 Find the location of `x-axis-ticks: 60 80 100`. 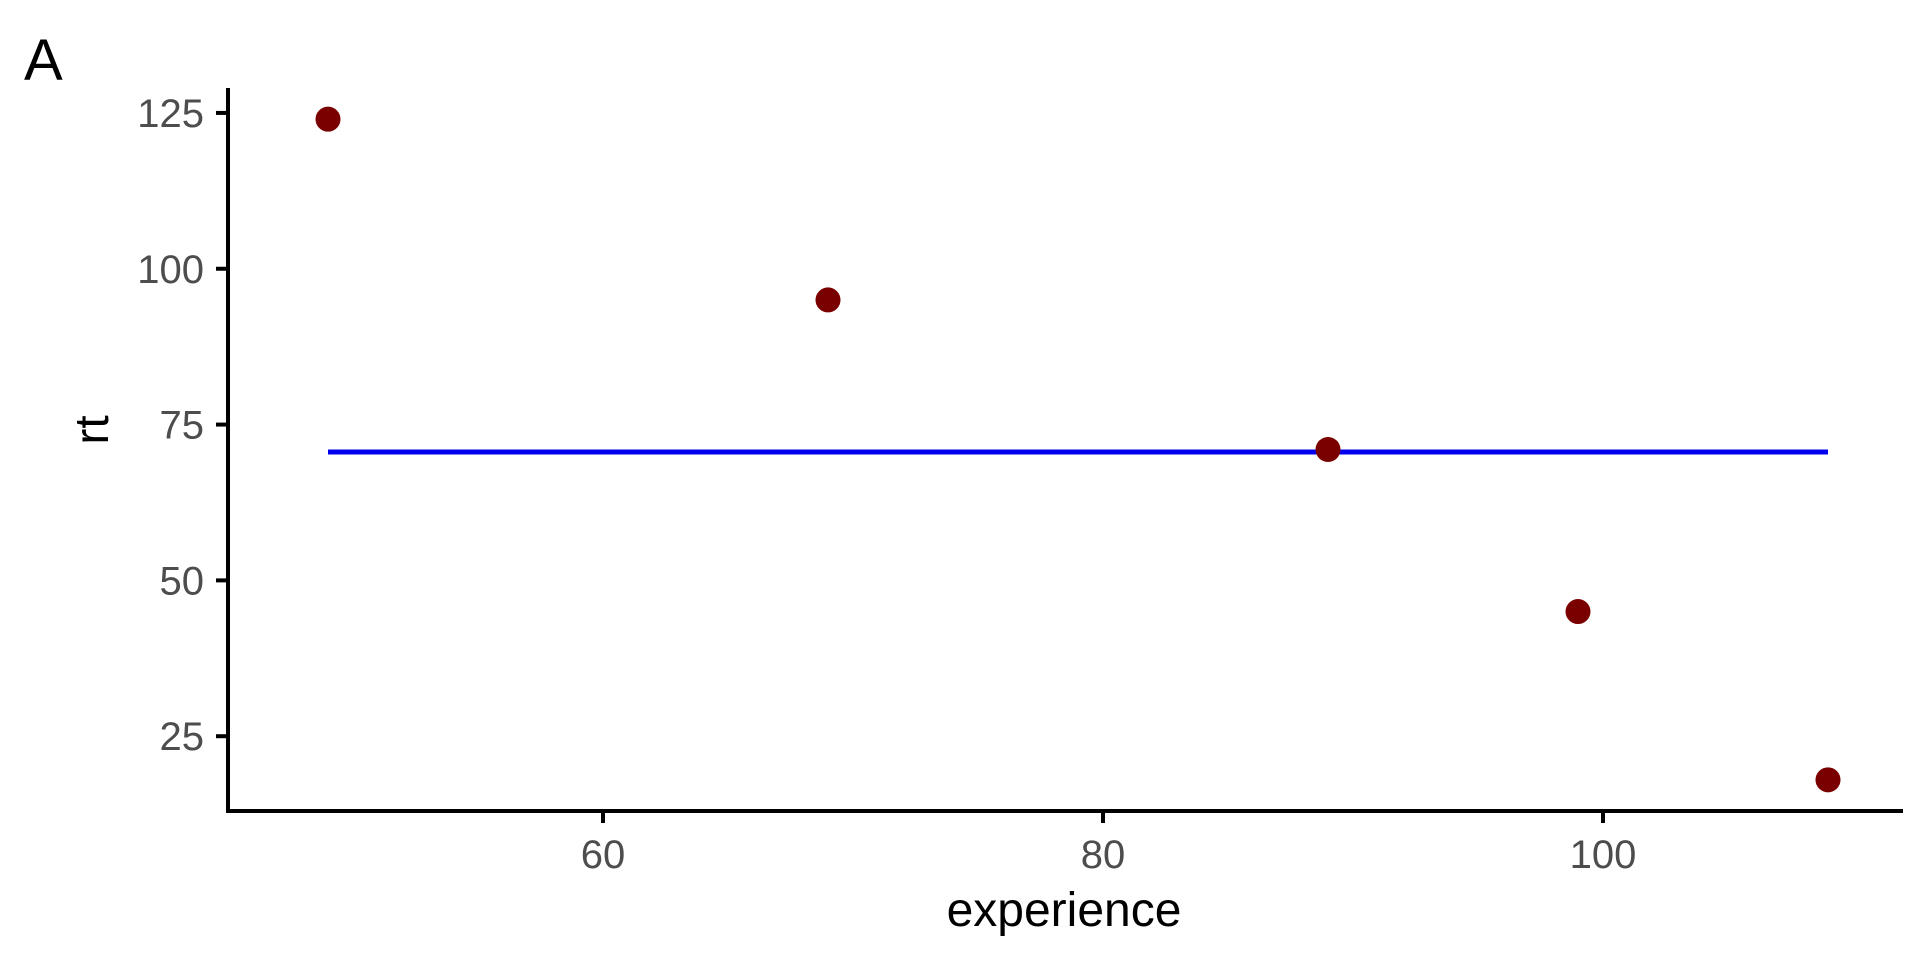

x-axis-ticks: 60 80 100 is located at coordinates (1109, 844).